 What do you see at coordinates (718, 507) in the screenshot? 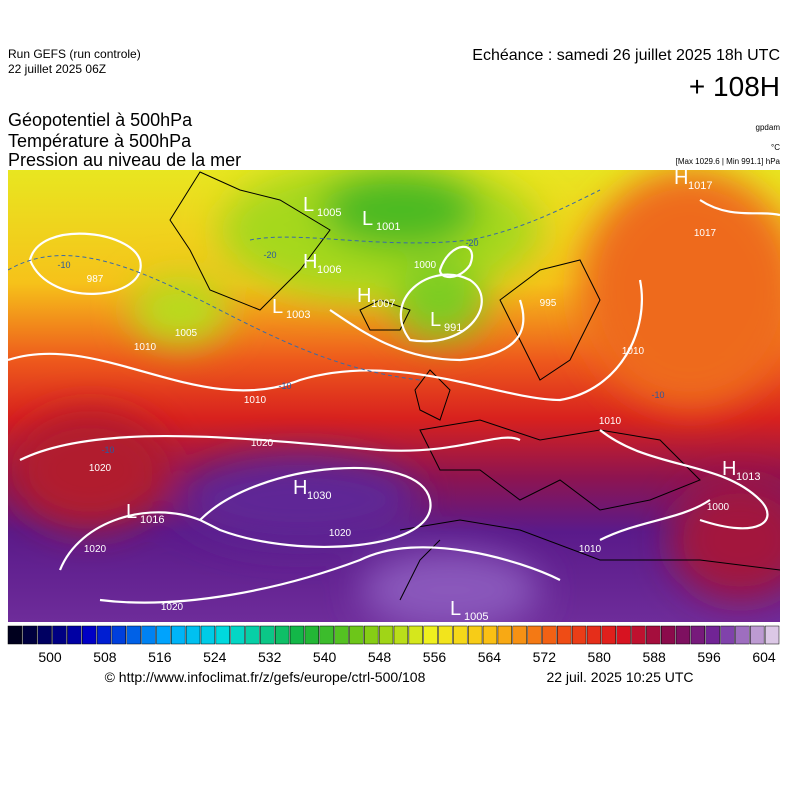
I see `isobar-label: 1000` at bounding box center [718, 507].